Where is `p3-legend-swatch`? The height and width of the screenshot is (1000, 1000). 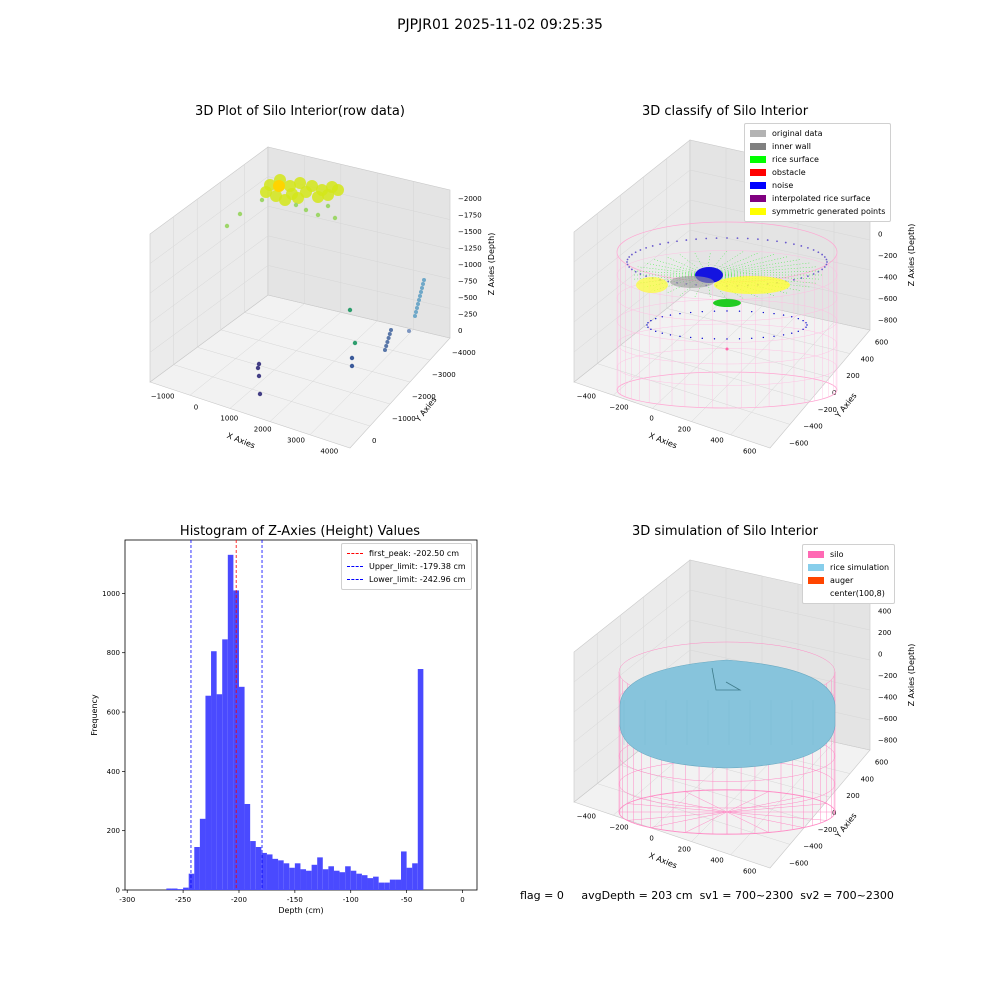 p3-legend-swatch is located at coordinates (355, 566).